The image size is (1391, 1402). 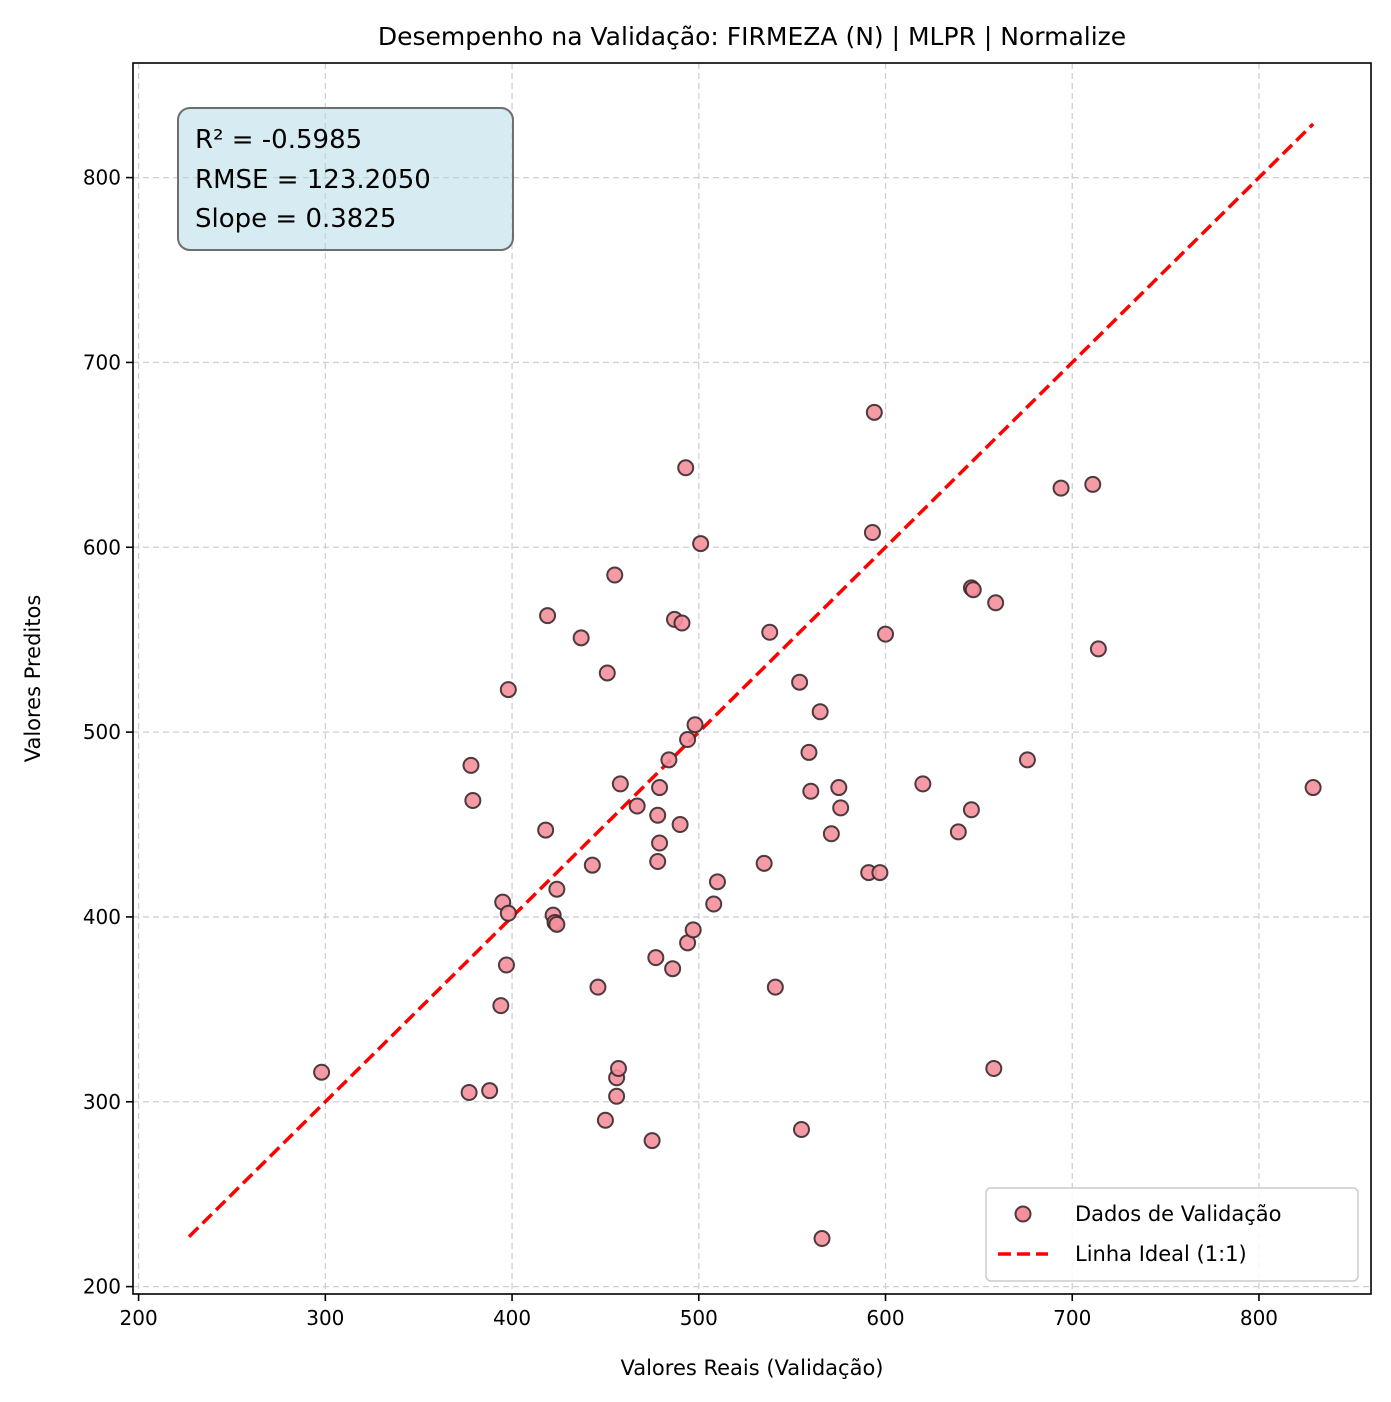 I want to click on x-axis-ticks: 200 300 400 500 600 700 800, so click(x=699, y=1312).